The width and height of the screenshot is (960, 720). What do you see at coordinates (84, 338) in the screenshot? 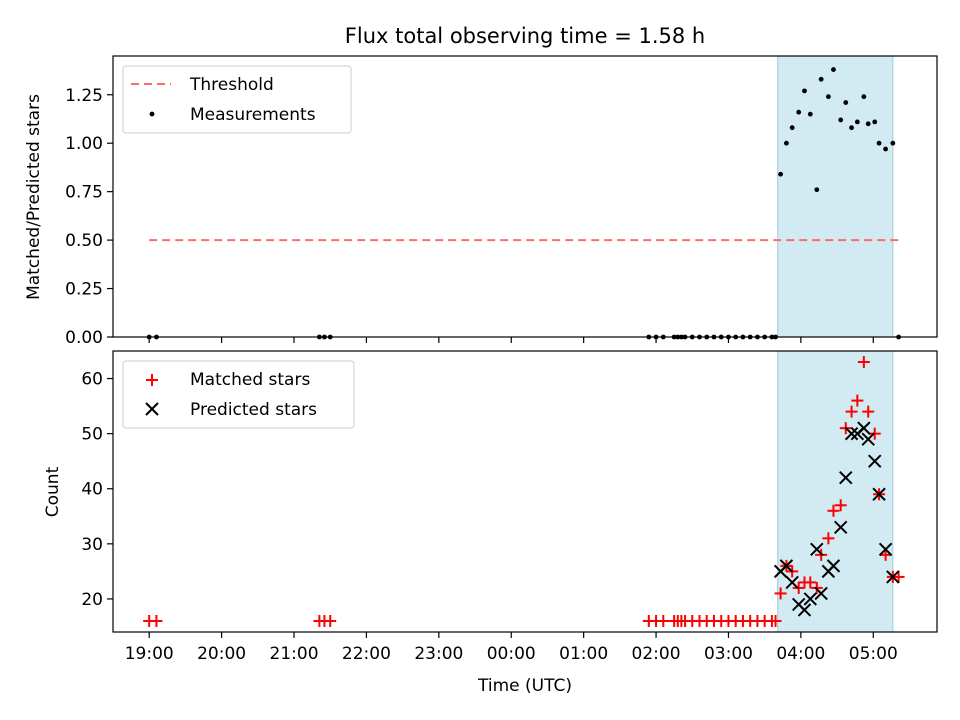
I see `y-tick-label: 0.00` at bounding box center [84, 338].